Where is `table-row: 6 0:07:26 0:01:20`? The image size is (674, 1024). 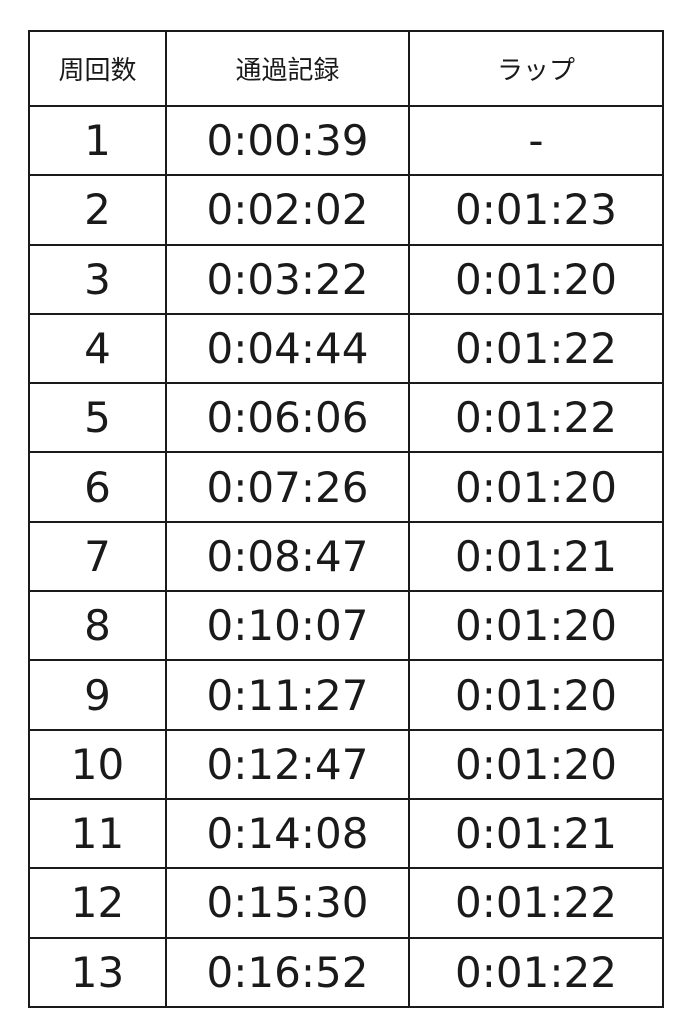 table-row: 6 0:07:26 0:01:20 is located at coordinates (346, 487).